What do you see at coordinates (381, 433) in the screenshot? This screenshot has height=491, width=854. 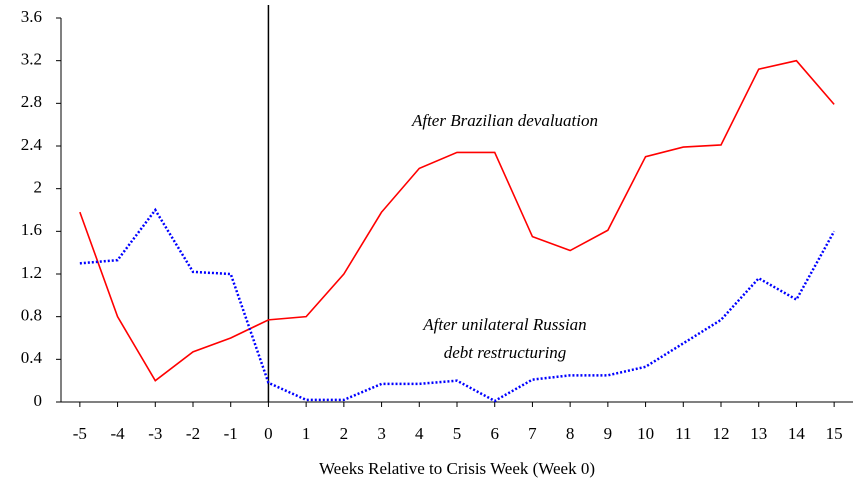 I see `x-tick-label: 3` at bounding box center [381, 433].